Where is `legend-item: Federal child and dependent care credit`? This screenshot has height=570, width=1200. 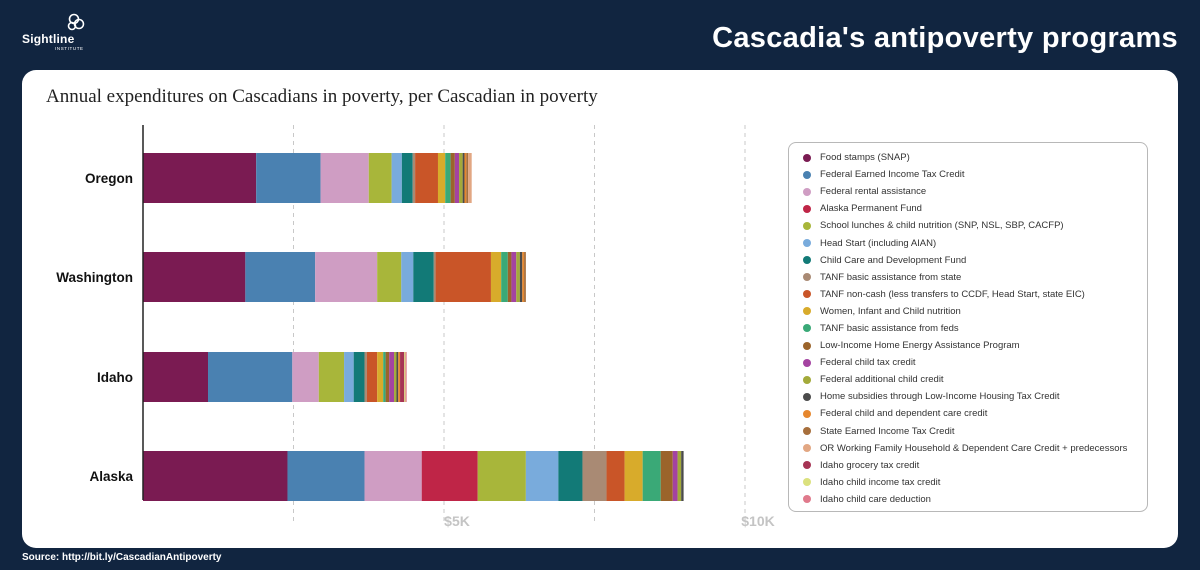
legend-item: Federal child and dependent care credit is located at coordinates (975, 413).